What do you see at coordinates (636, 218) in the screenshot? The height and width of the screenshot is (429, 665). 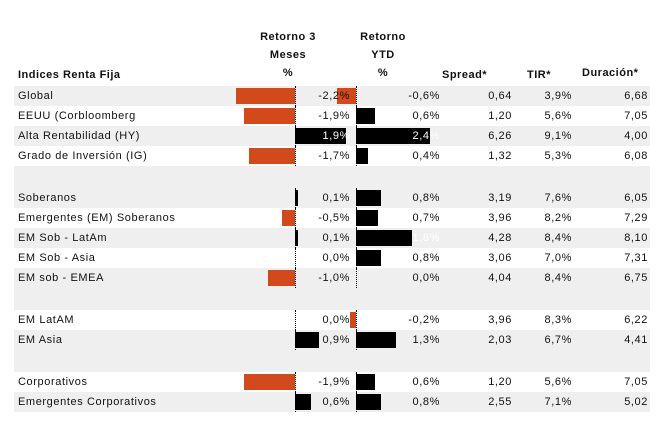 I see `duracion-value: 7,29` at bounding box center [636, 218].